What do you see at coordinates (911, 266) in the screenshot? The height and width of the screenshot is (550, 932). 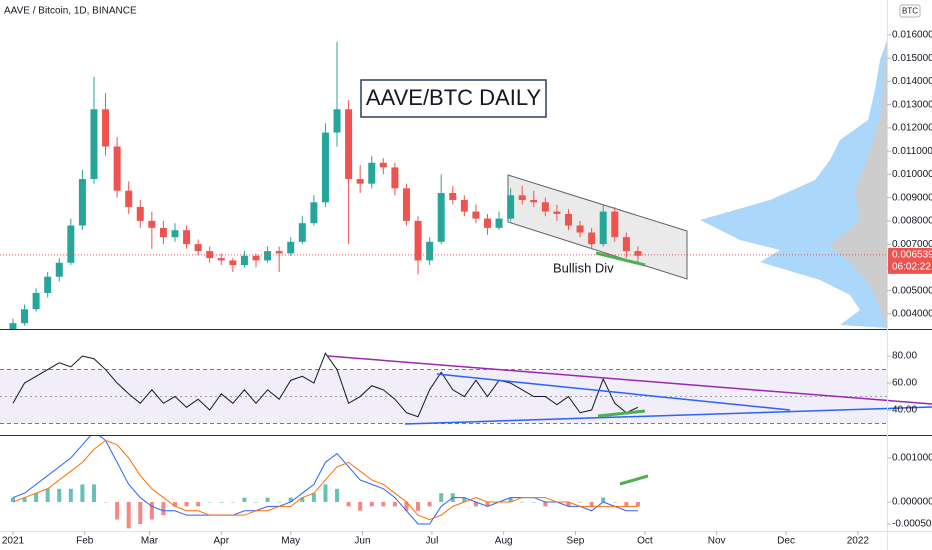 I see `countdown-label: 06:02:22` at bounding box center [911, 266].